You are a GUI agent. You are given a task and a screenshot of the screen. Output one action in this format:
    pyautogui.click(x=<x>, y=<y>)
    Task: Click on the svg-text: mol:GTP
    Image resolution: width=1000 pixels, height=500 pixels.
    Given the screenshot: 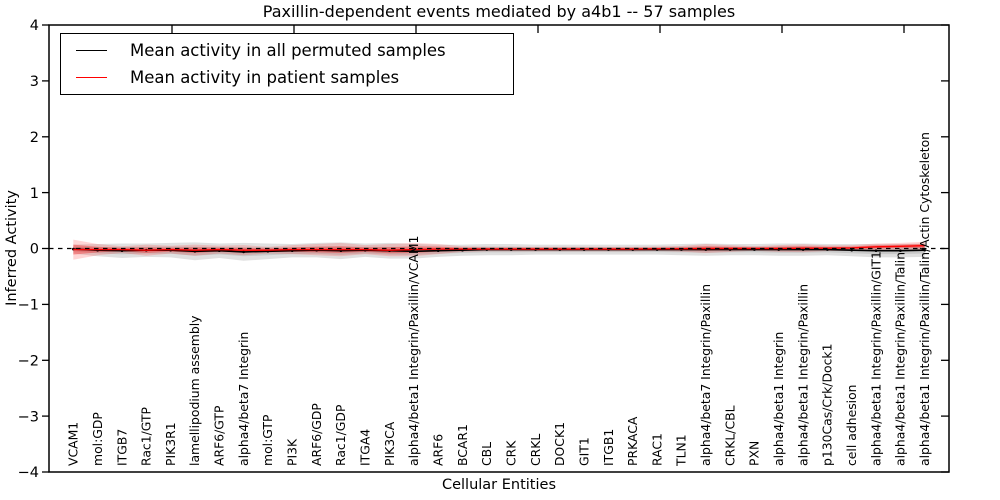 What is the action you would take?
    pyautogui.click(x=267, y=440)
    